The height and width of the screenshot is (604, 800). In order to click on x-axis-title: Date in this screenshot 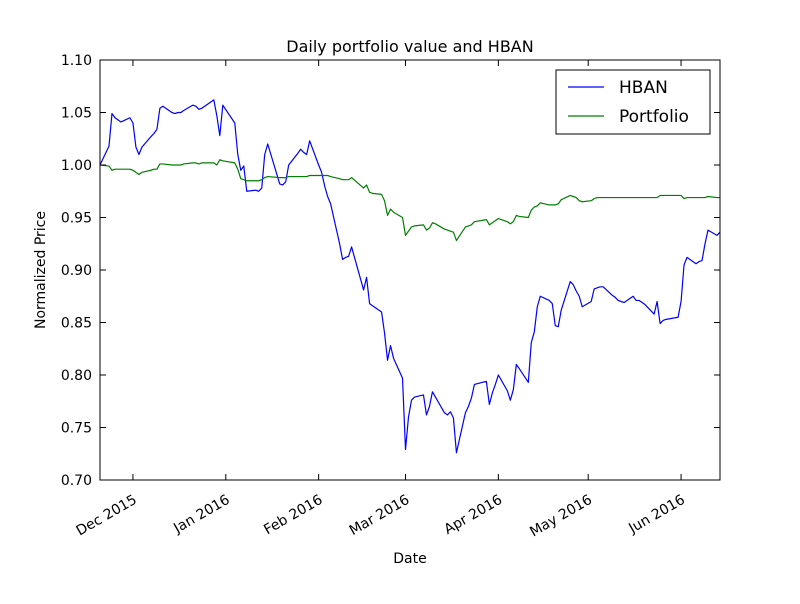, I will do `click(409, 559)`.